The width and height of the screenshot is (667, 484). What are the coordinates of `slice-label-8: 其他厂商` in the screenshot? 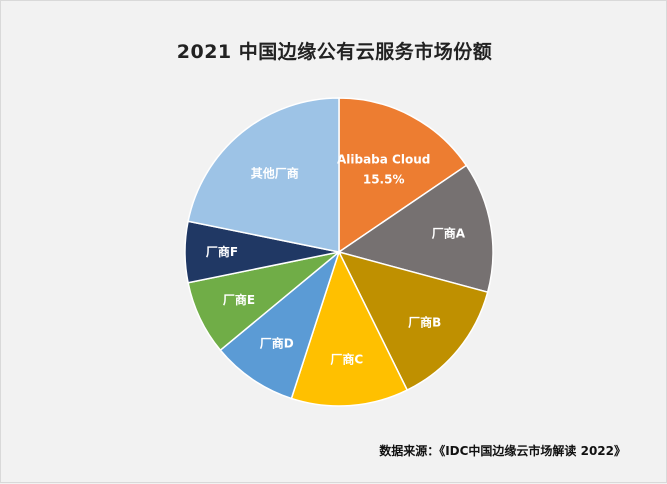 It's located at (275, 172).